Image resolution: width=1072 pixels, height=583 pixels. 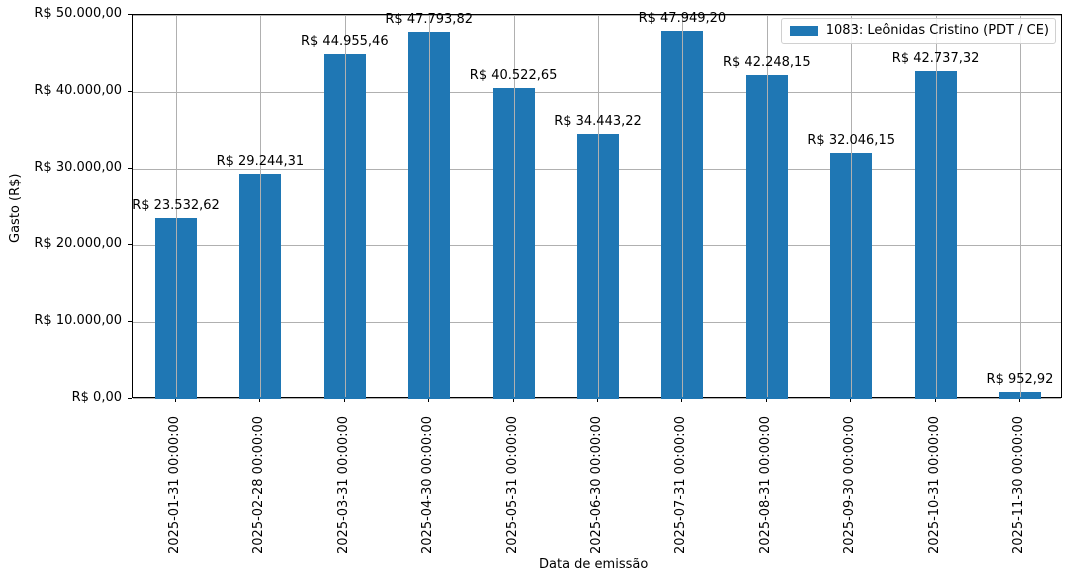 I want to click on x-tick-label: 2025-11-30 00:00:00, so click(x=1018, y=484).